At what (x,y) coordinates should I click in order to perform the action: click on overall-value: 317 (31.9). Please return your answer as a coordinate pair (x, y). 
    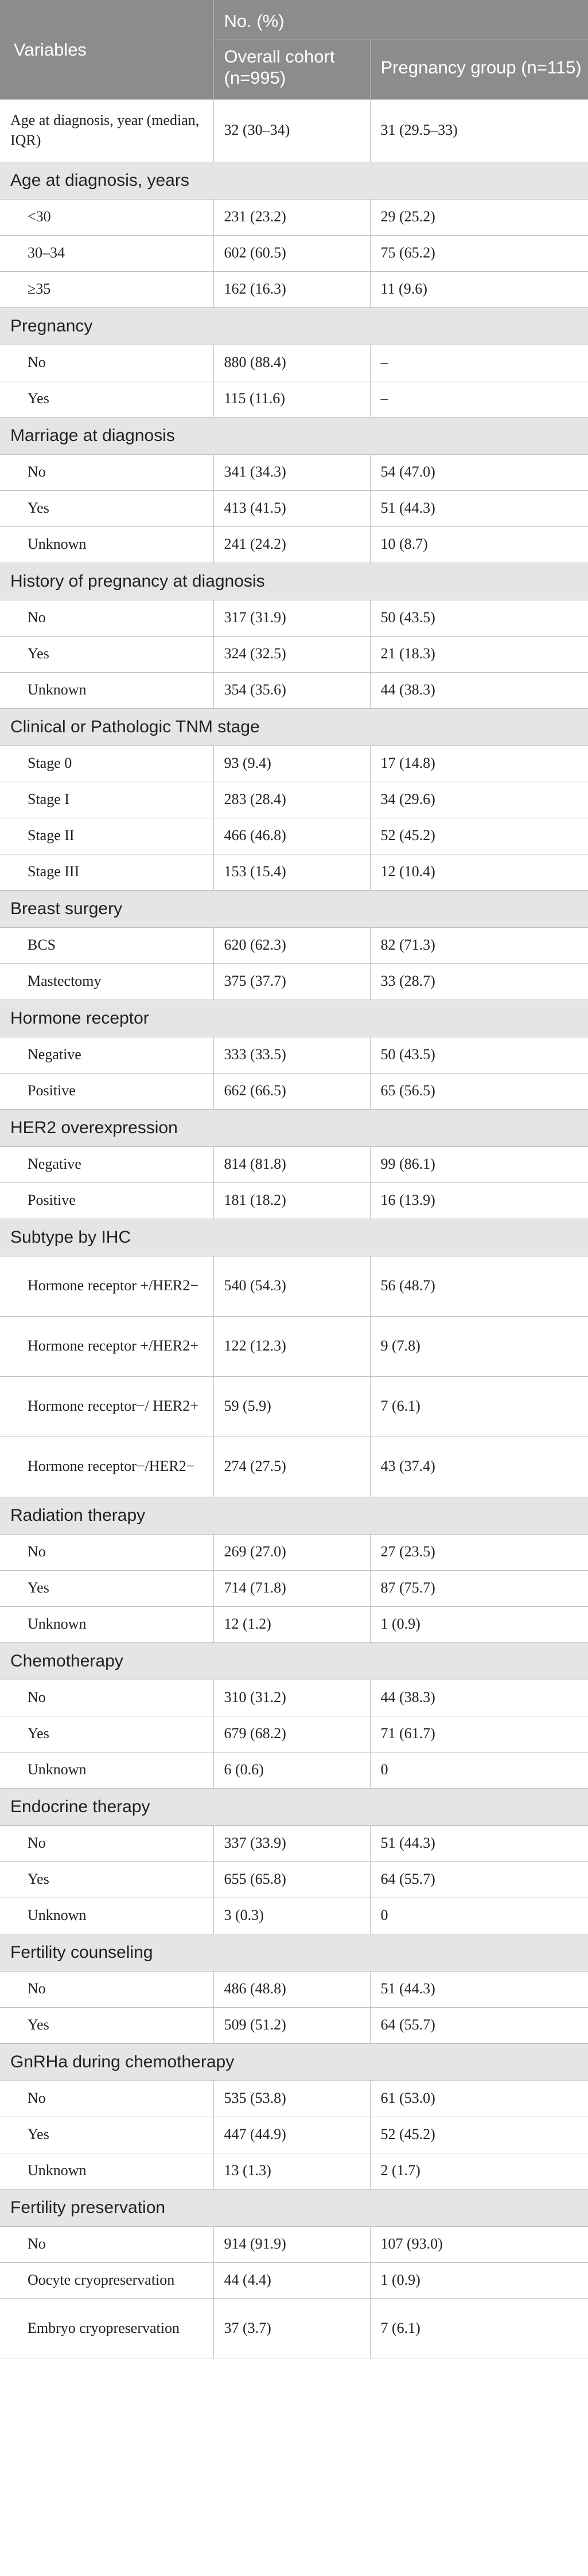
    Looking at the image, I should click on (291, 618).